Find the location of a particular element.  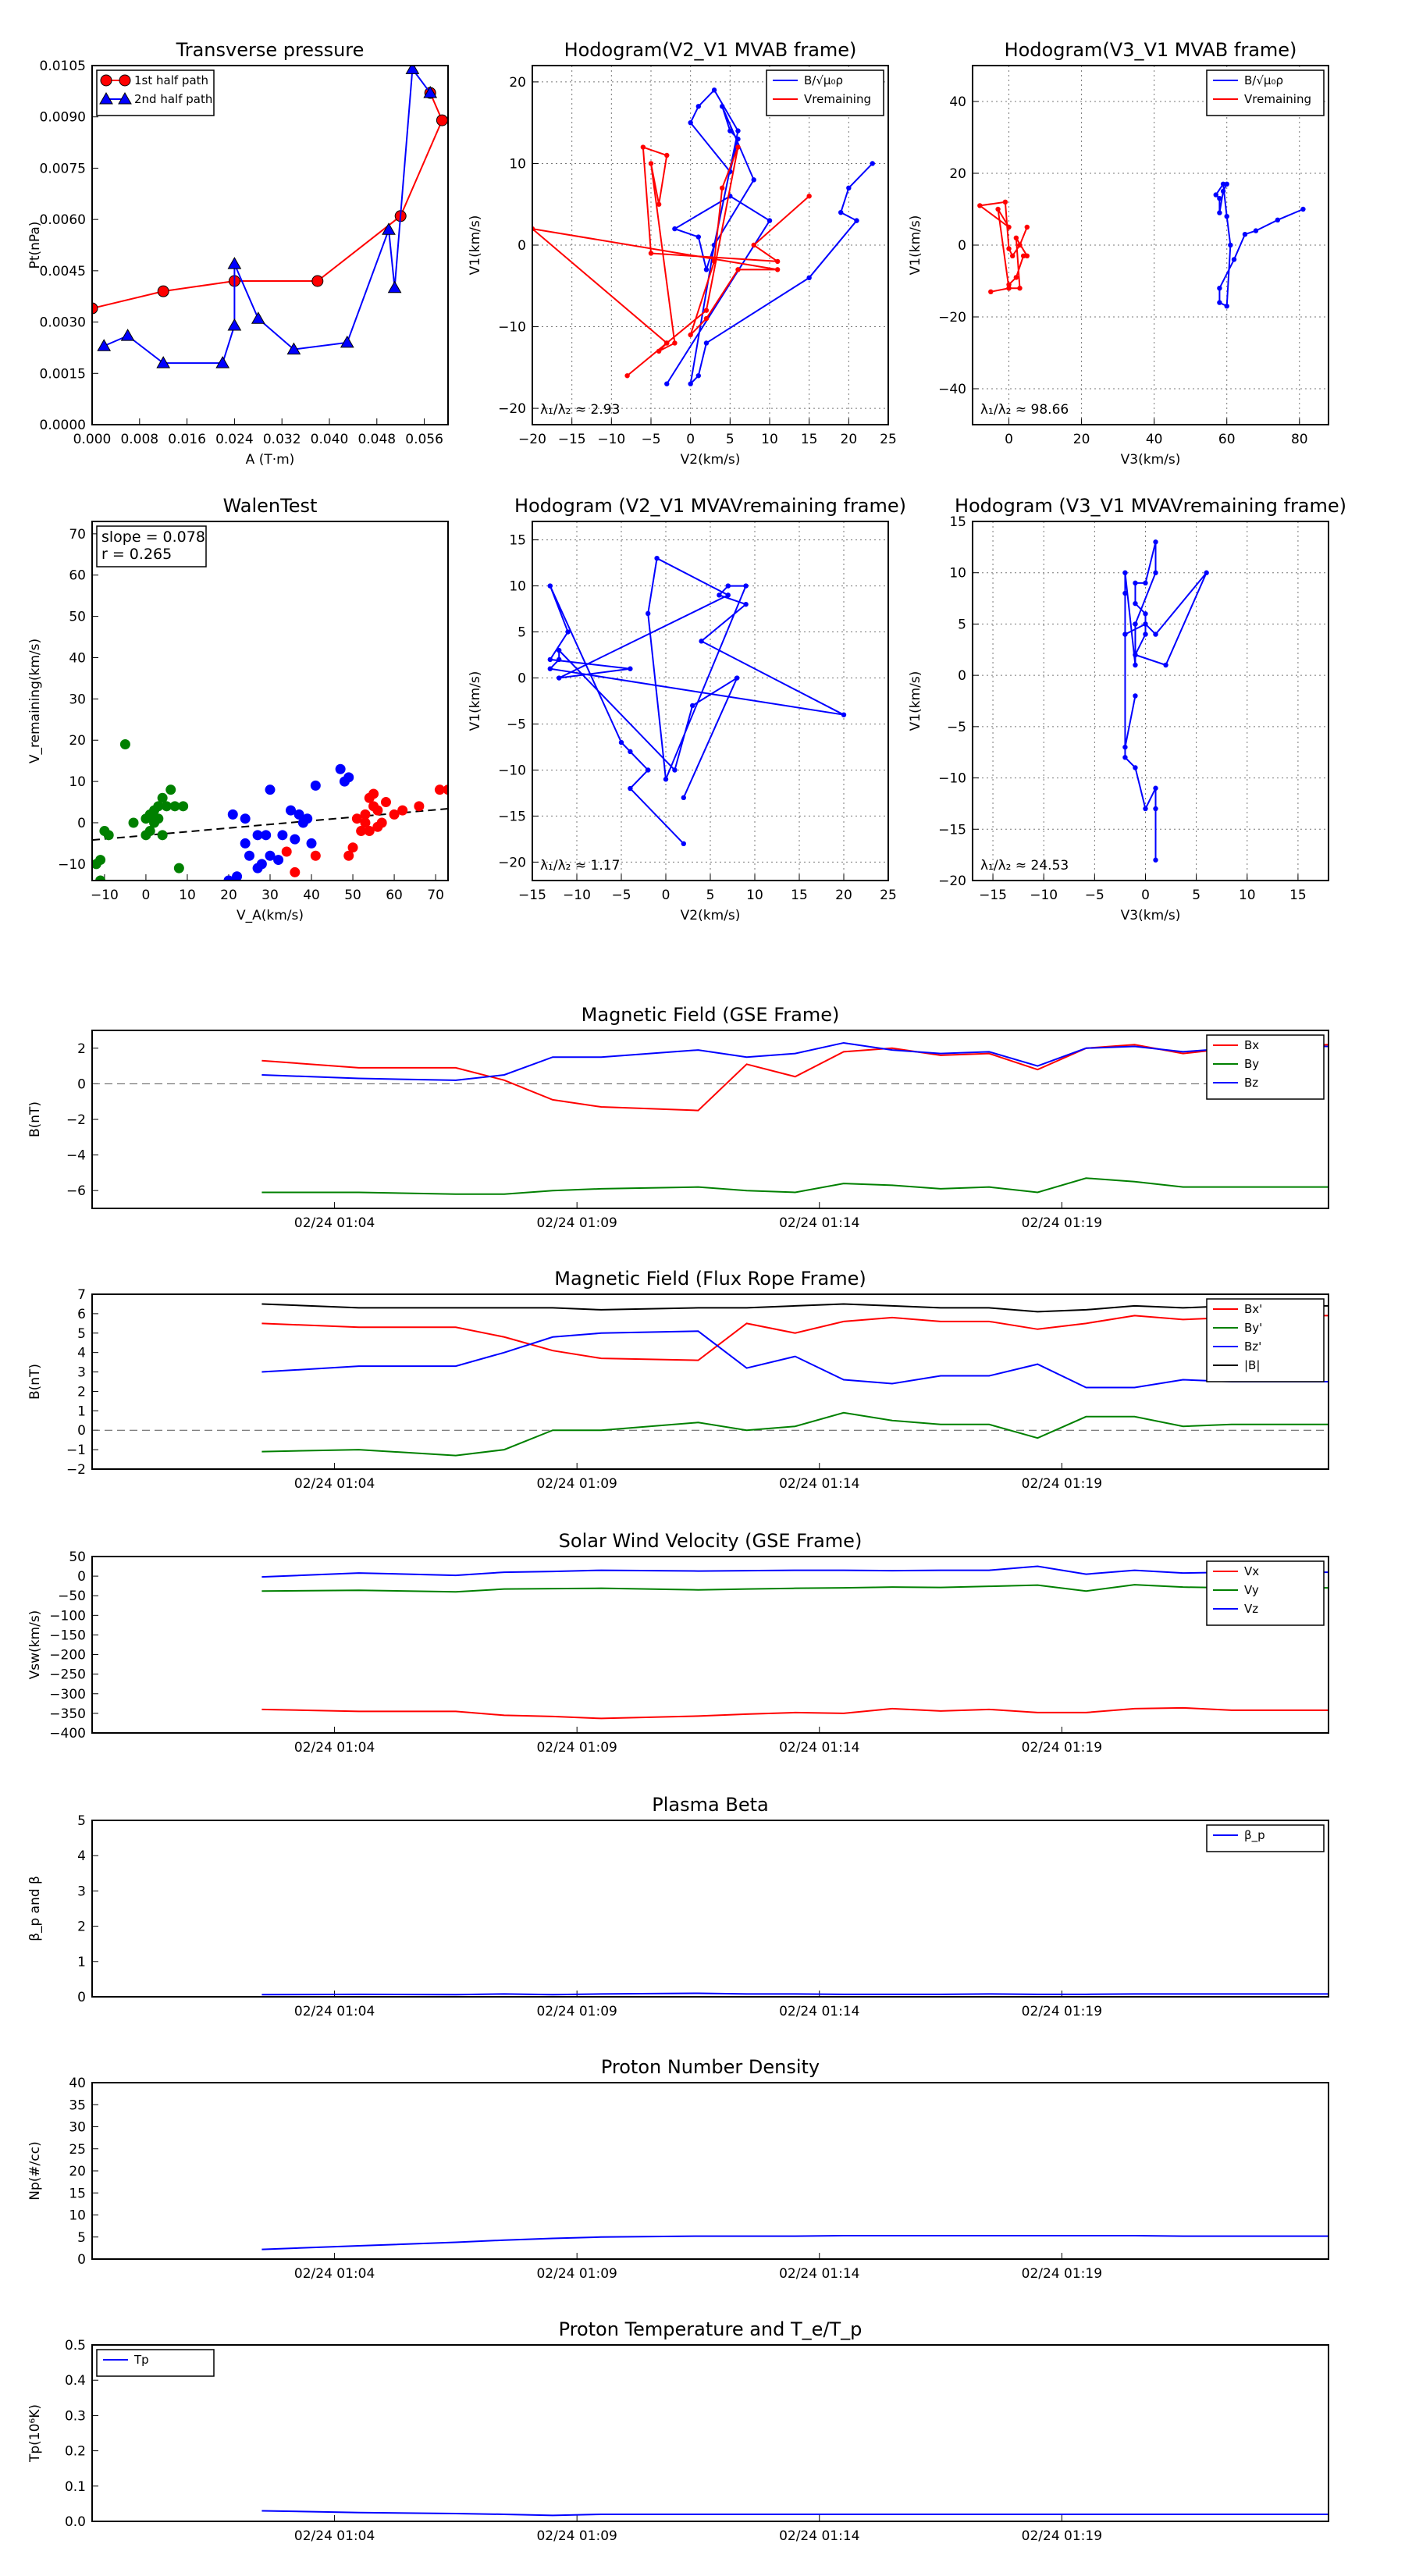

y-tick-label: 0.0015 is located at coordinates (63, 374).